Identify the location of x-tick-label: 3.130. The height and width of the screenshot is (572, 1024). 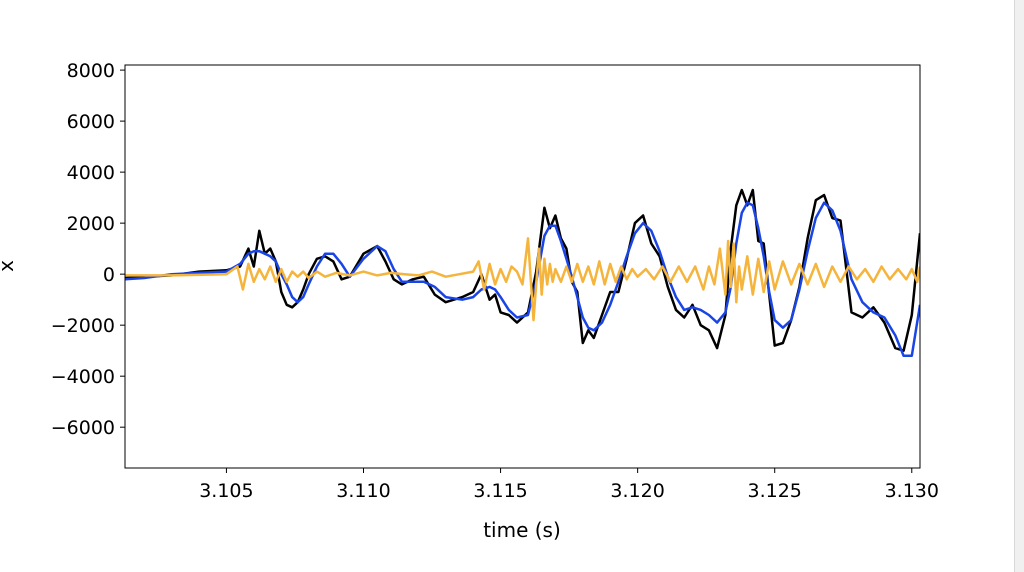
(912, 491).